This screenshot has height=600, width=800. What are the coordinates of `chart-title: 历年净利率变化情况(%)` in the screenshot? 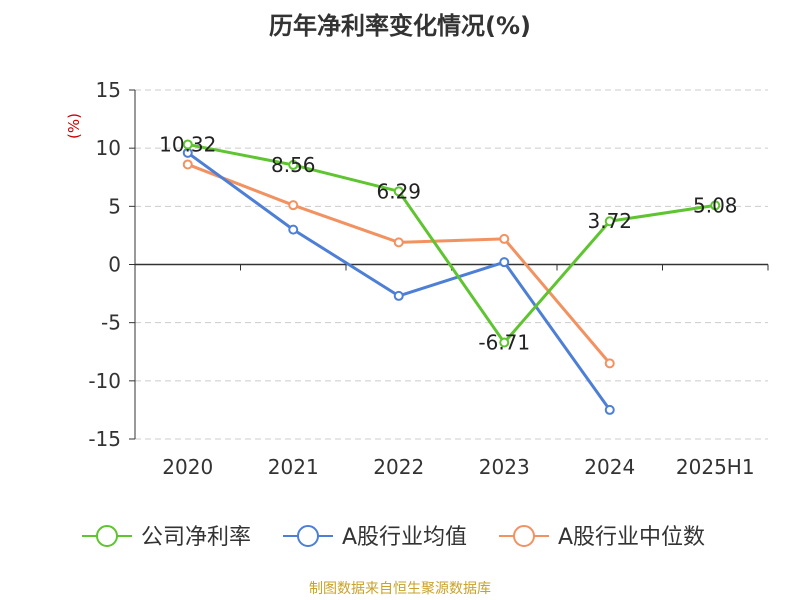 It's located at (400, 26).